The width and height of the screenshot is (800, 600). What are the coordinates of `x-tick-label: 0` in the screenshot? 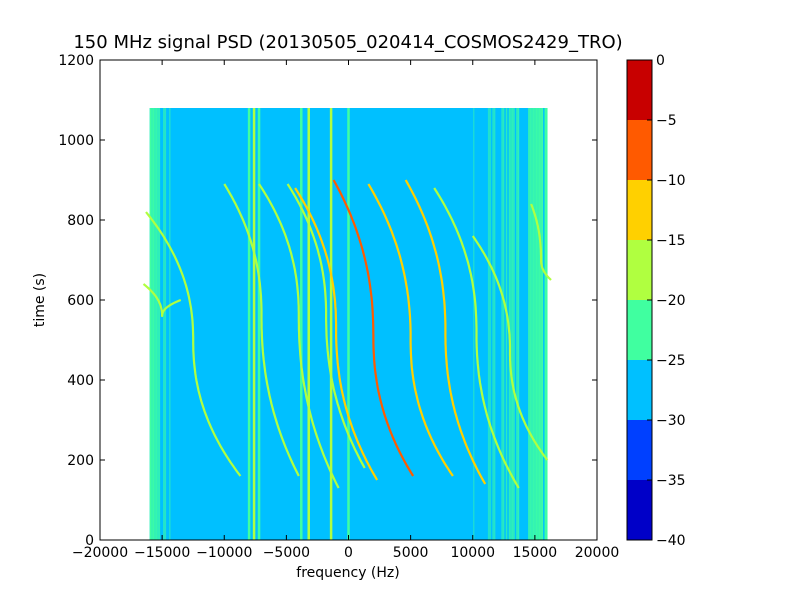 It's located at (348, 553).